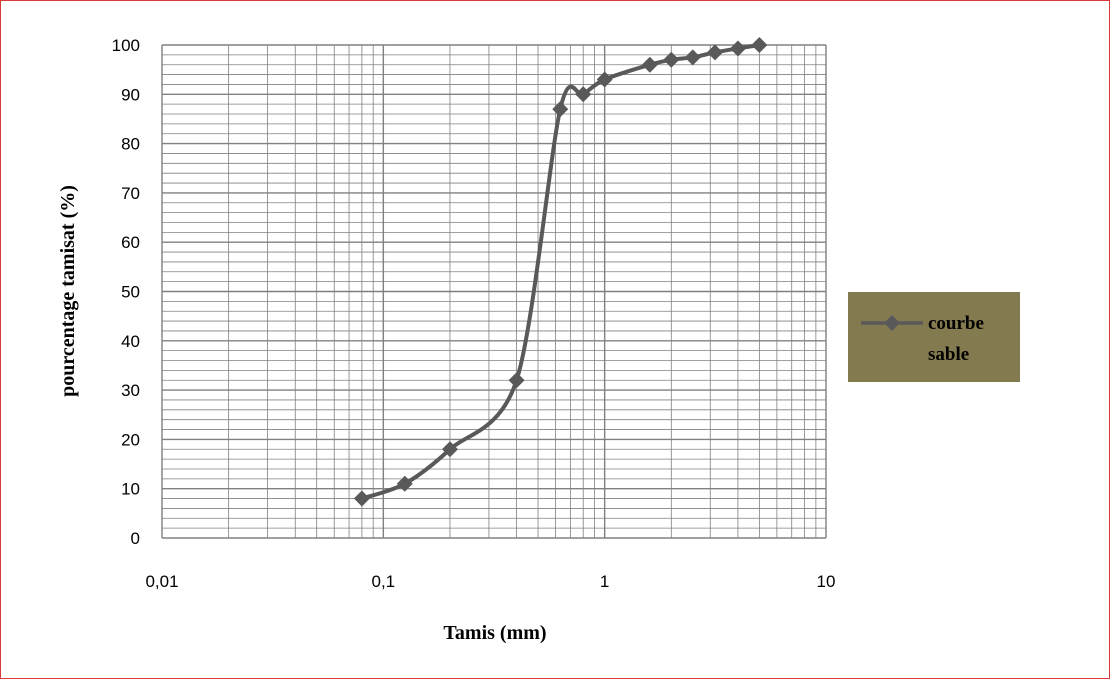 The height and width of the screenshot is (680, 1110). I want to click on y-tick-label: 60, so click(130, 242).